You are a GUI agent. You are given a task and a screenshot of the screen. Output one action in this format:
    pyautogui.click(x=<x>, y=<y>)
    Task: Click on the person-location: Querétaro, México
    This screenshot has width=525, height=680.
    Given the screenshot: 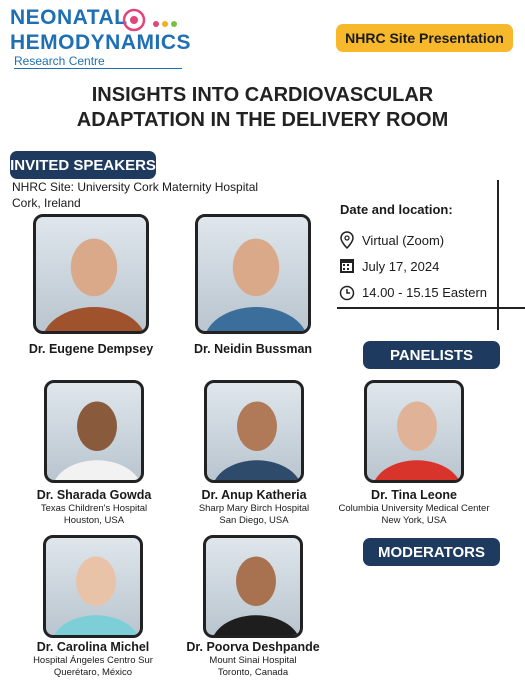 What is the action you would take?
    pyautogui.click(x=93, y=672)
    